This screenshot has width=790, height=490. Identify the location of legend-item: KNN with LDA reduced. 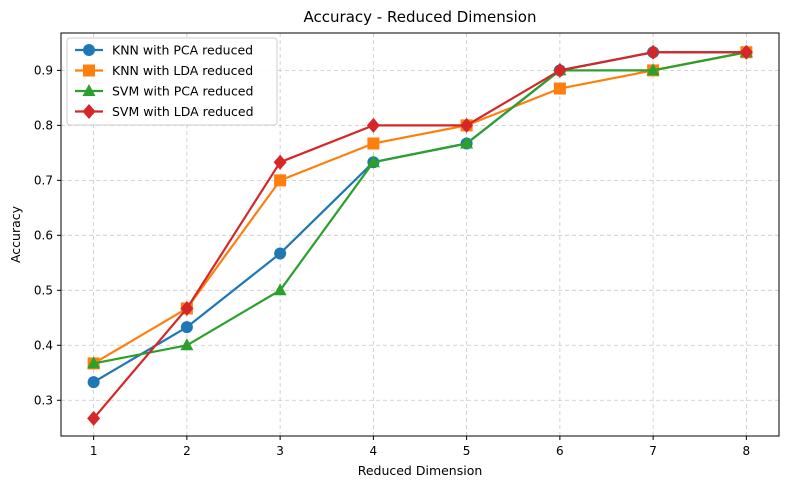
(164, 70).